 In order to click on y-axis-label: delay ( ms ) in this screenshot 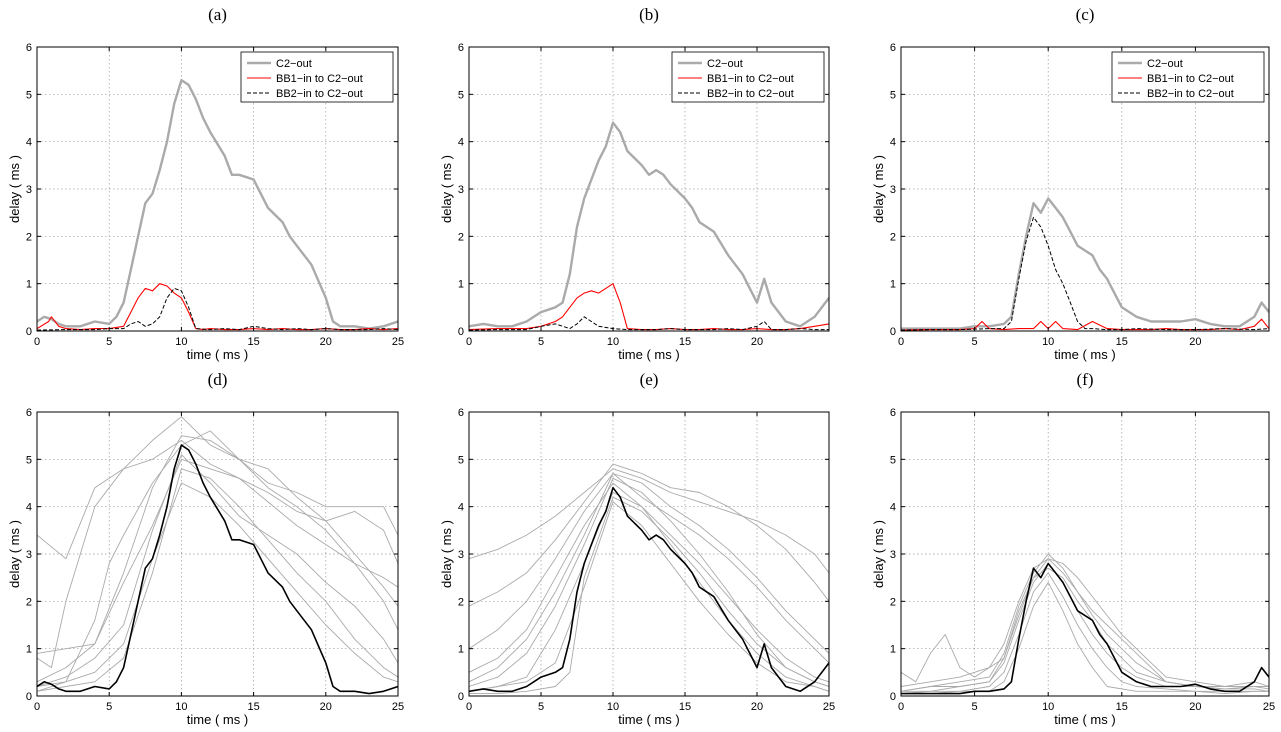, I will do `click(446, 189)`.